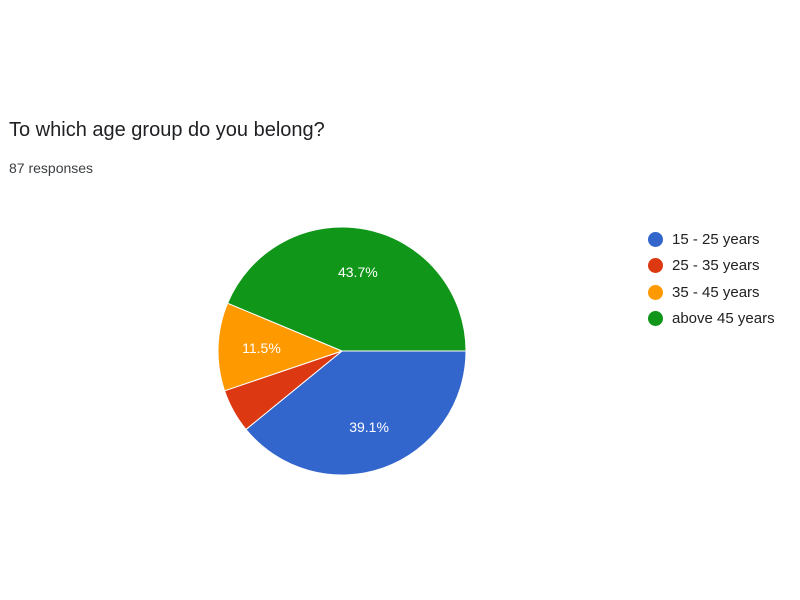 Image resolution: width=800 pixels, height=600 pixels. What do you see at coordinates (716, 266) in the screenshot?
I see `legend-label-1: 25 - 35 years` at bounding box center [716, 266].